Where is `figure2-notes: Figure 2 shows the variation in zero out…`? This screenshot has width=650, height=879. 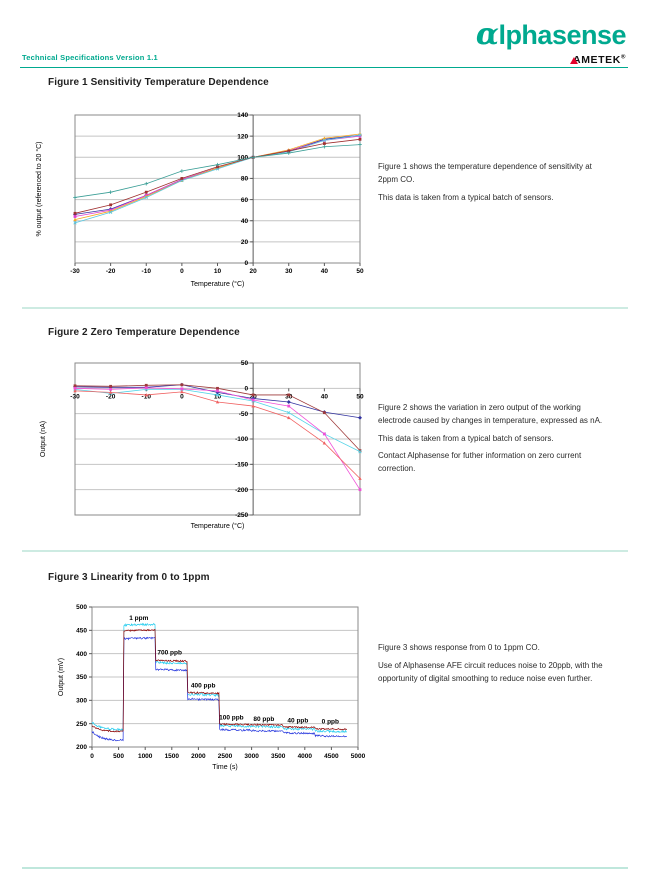 figure2-notes: Figure 2 shows the variation in zero out… is located at coordinates (494, 441).